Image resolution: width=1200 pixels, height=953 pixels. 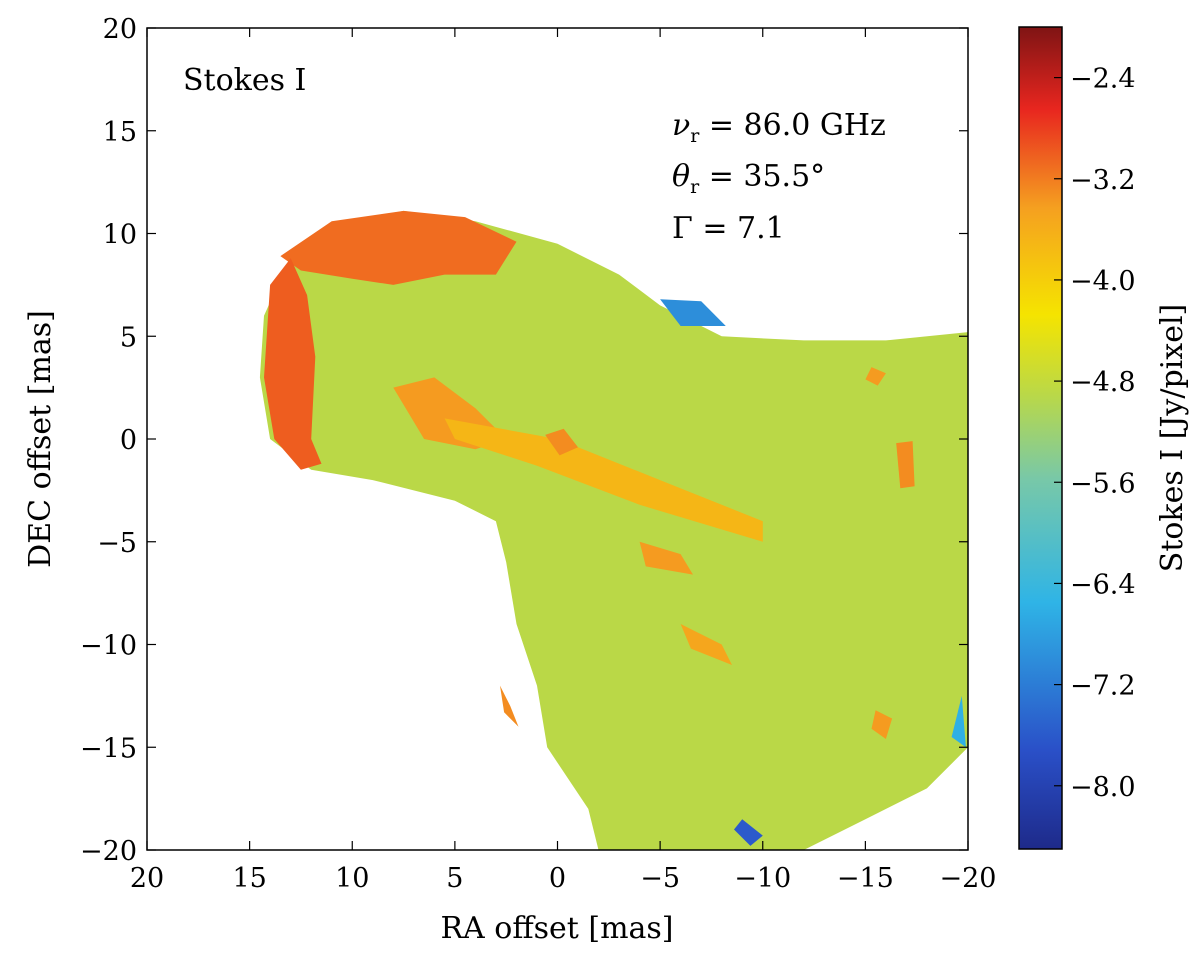 What do you see at coordinates (748, 178) in the screenshot?
I see `angle-annotation: θr = 35.5°` at bounding box center [748, 178].